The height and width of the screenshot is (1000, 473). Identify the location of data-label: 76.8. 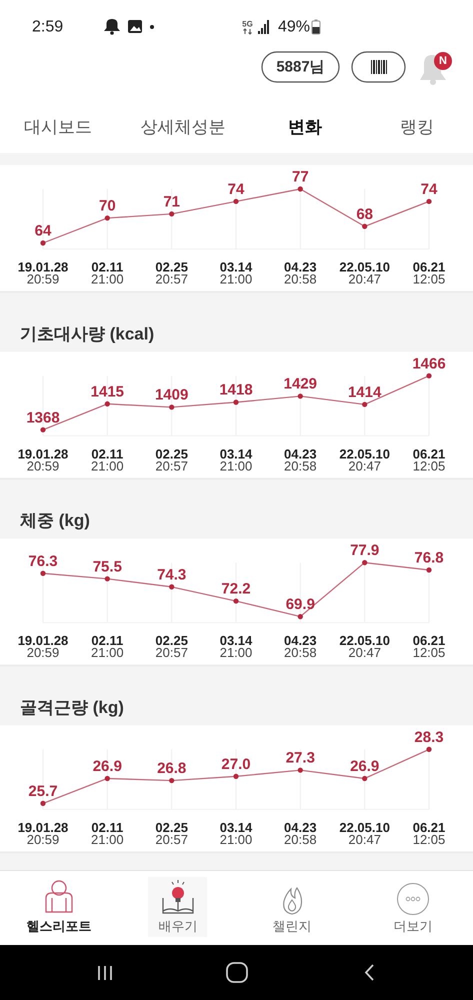
(429, 558).